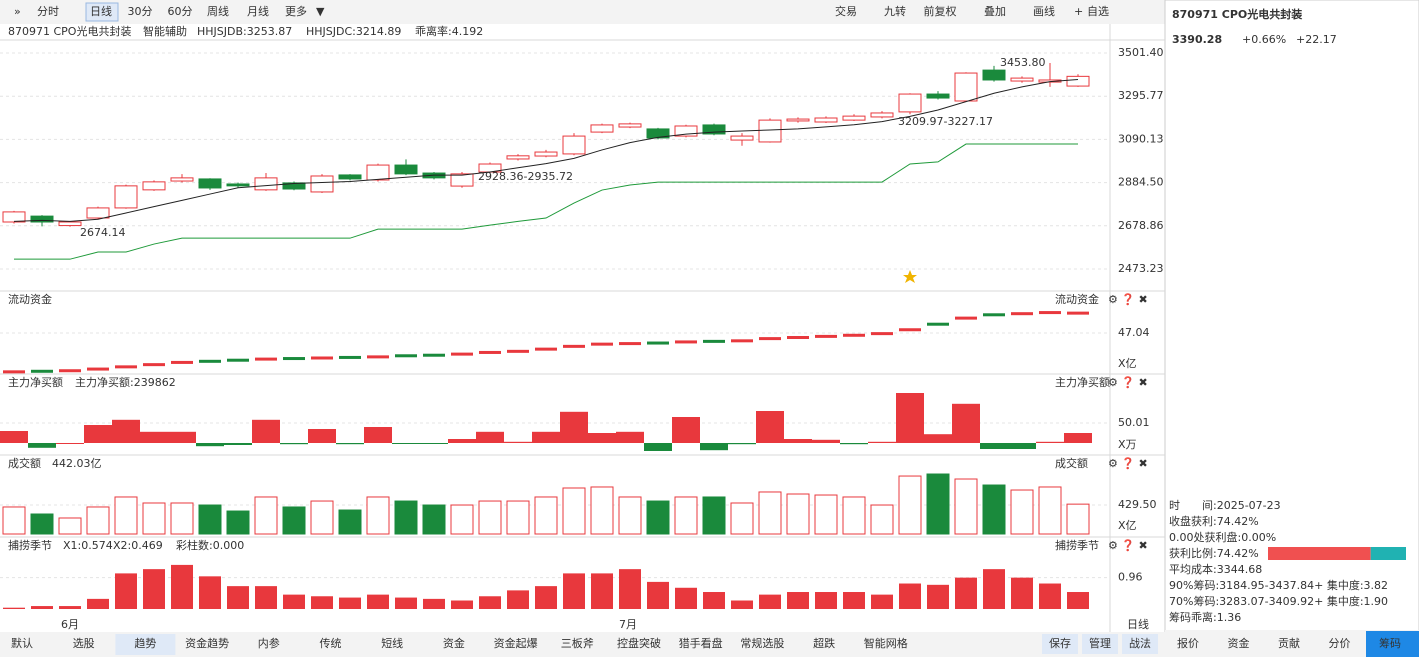 Image resolution: width=1419 pixels, height=657 pixels. Describe the element at coordinates (1239, 643) in the screenshot. I see `side-tab: 资金` at that location.